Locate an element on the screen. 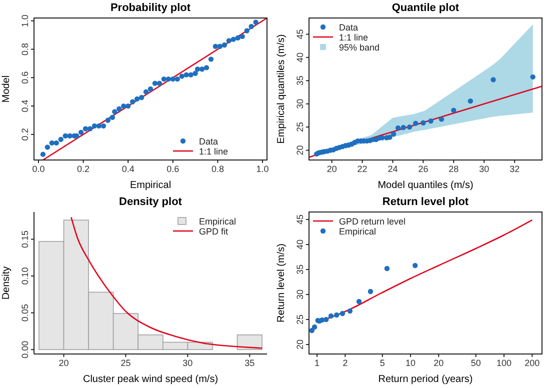 This screenshot has height=388, width=550. line-series is located at coordinates (425, 122).